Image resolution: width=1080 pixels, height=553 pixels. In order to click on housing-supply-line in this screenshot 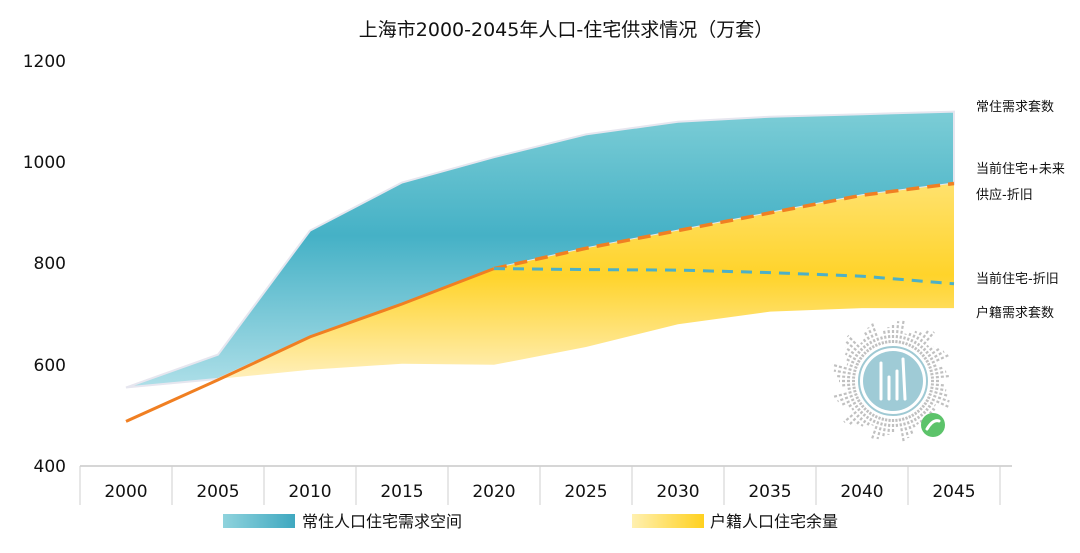, I will do `click(310, 345)`.